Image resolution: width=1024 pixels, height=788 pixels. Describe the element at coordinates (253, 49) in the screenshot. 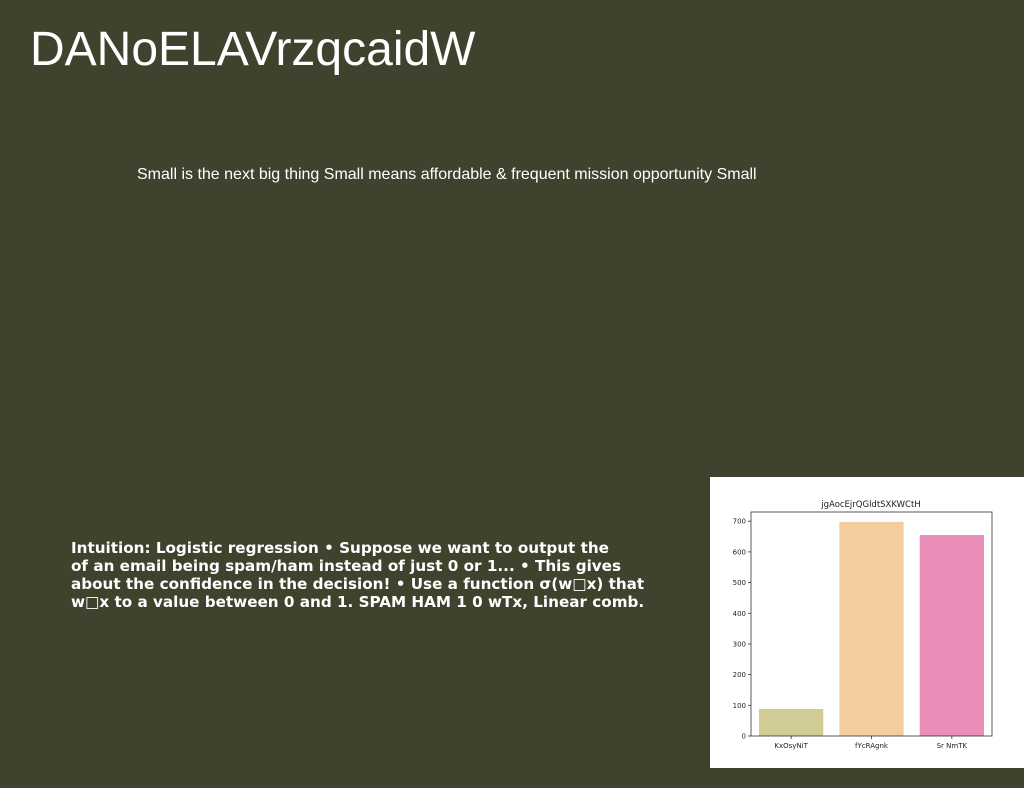

I see `slide-title: DANoELAVrzqcaidW` at that location.